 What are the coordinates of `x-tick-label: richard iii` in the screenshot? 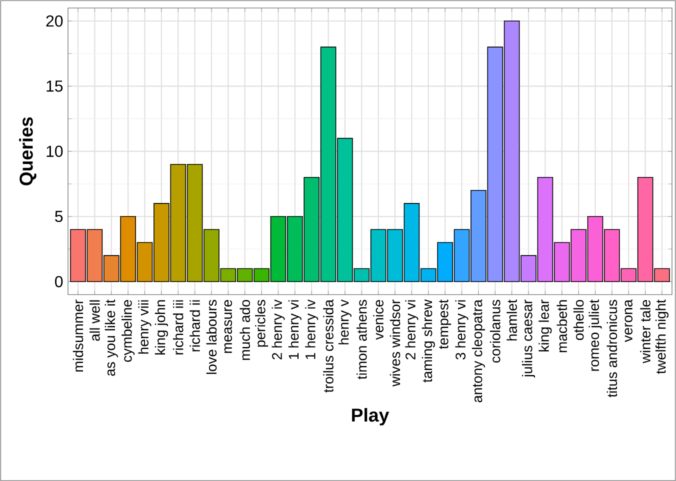 It's located at (178, 327).